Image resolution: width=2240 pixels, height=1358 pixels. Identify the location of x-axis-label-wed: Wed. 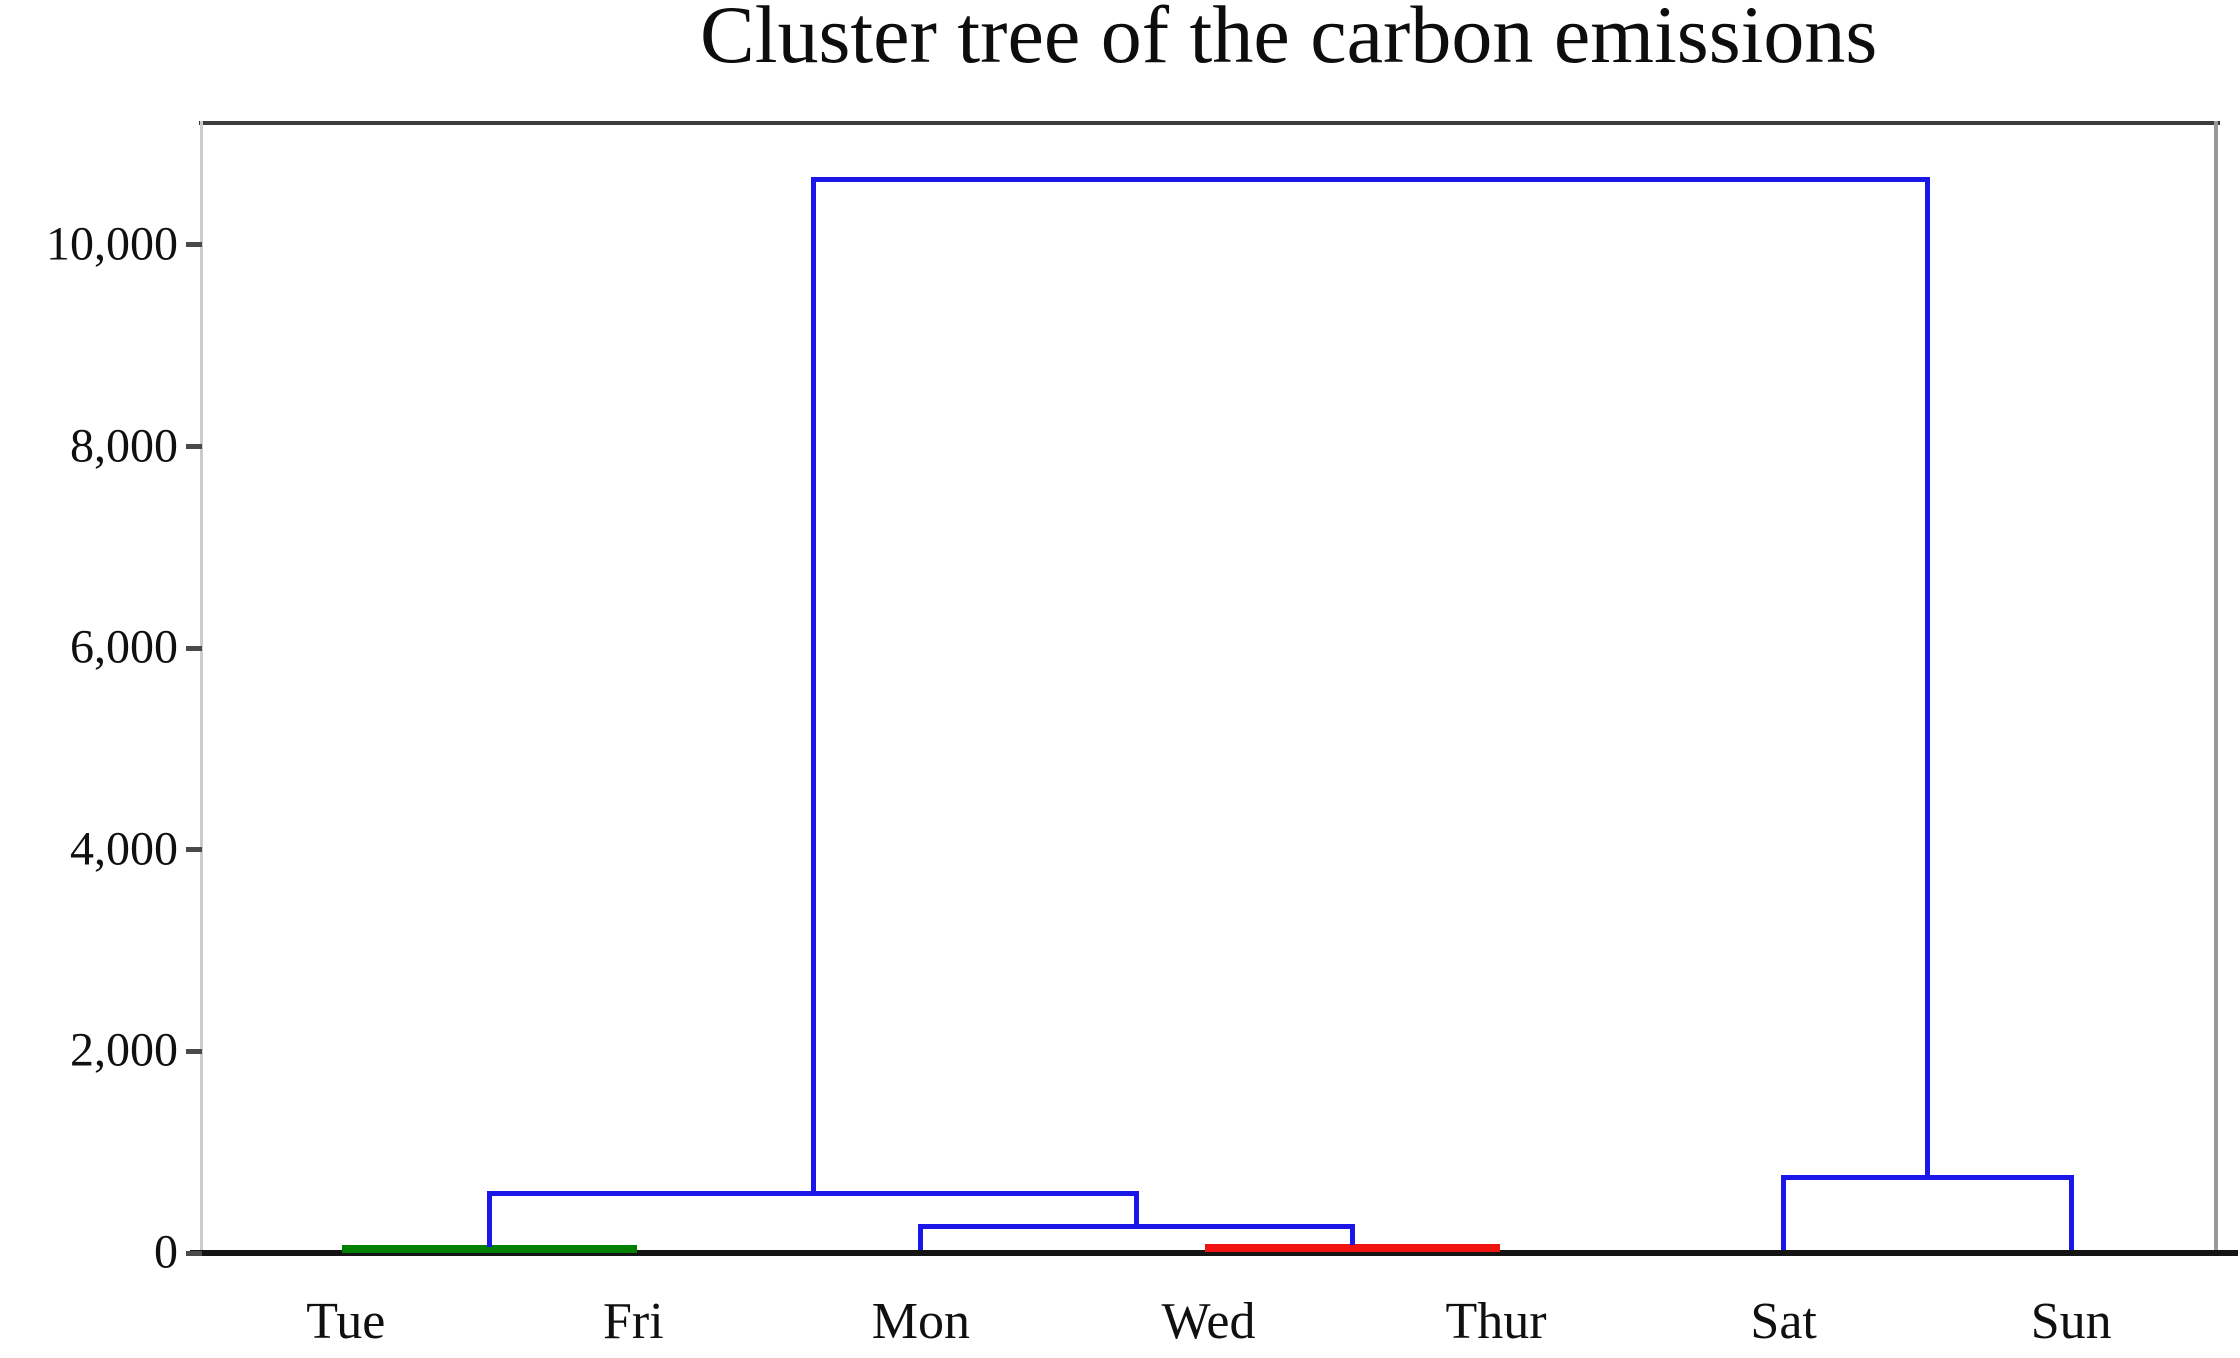
(1208, 1321).